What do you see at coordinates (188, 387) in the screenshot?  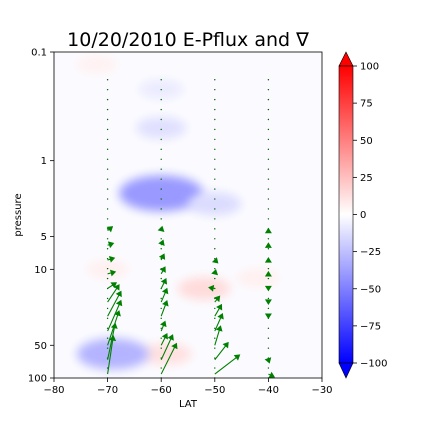 I see `x-axis: −80 −70 −60 −50 −40 −30` at bounding box center [188, 387].